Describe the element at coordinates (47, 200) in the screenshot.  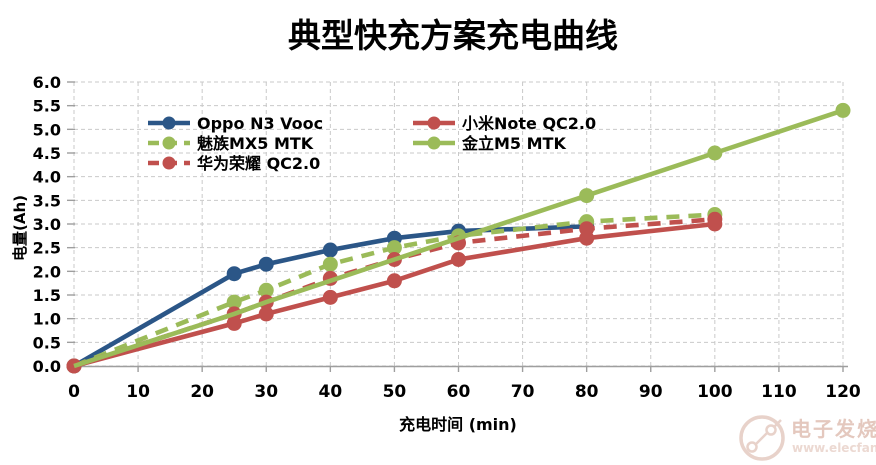
I see `y-tick-label: 3.5` at that location.